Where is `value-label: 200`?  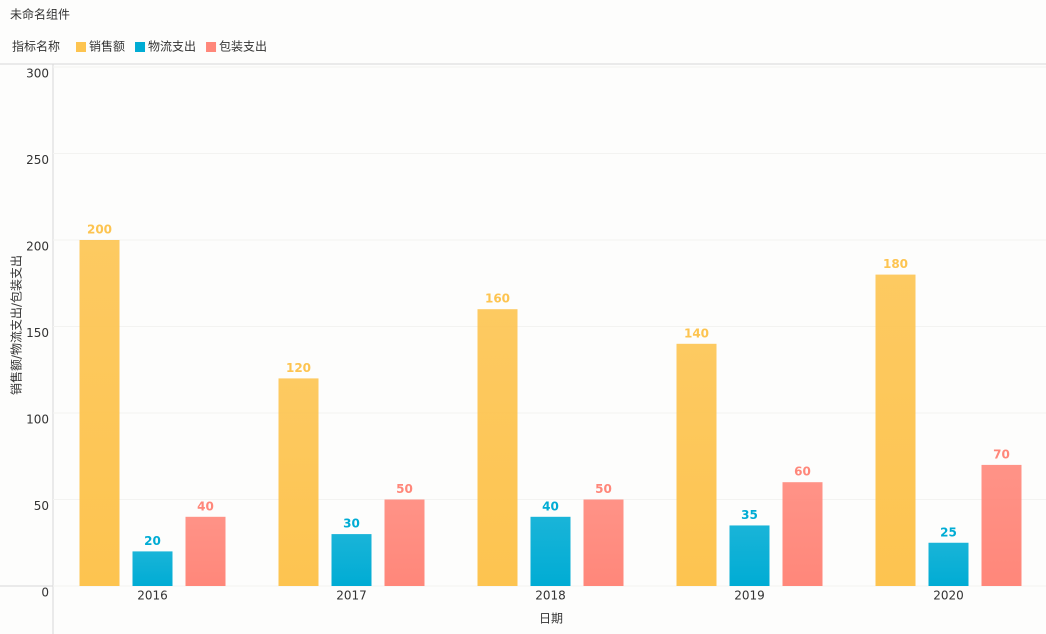 value-label: 200 is located at coordinates (99, 230).